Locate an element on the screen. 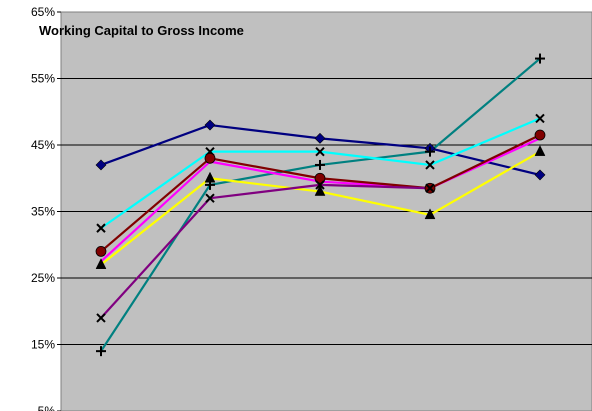  y-tick-label: 65% is located at coordinates (43, 12).